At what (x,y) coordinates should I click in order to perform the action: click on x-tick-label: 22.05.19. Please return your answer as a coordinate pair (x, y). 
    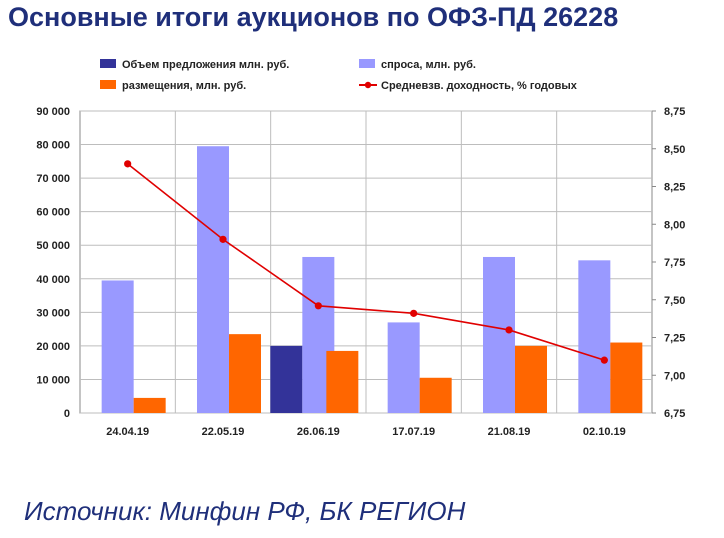
    Looking at the image, I should click on (223, 432).